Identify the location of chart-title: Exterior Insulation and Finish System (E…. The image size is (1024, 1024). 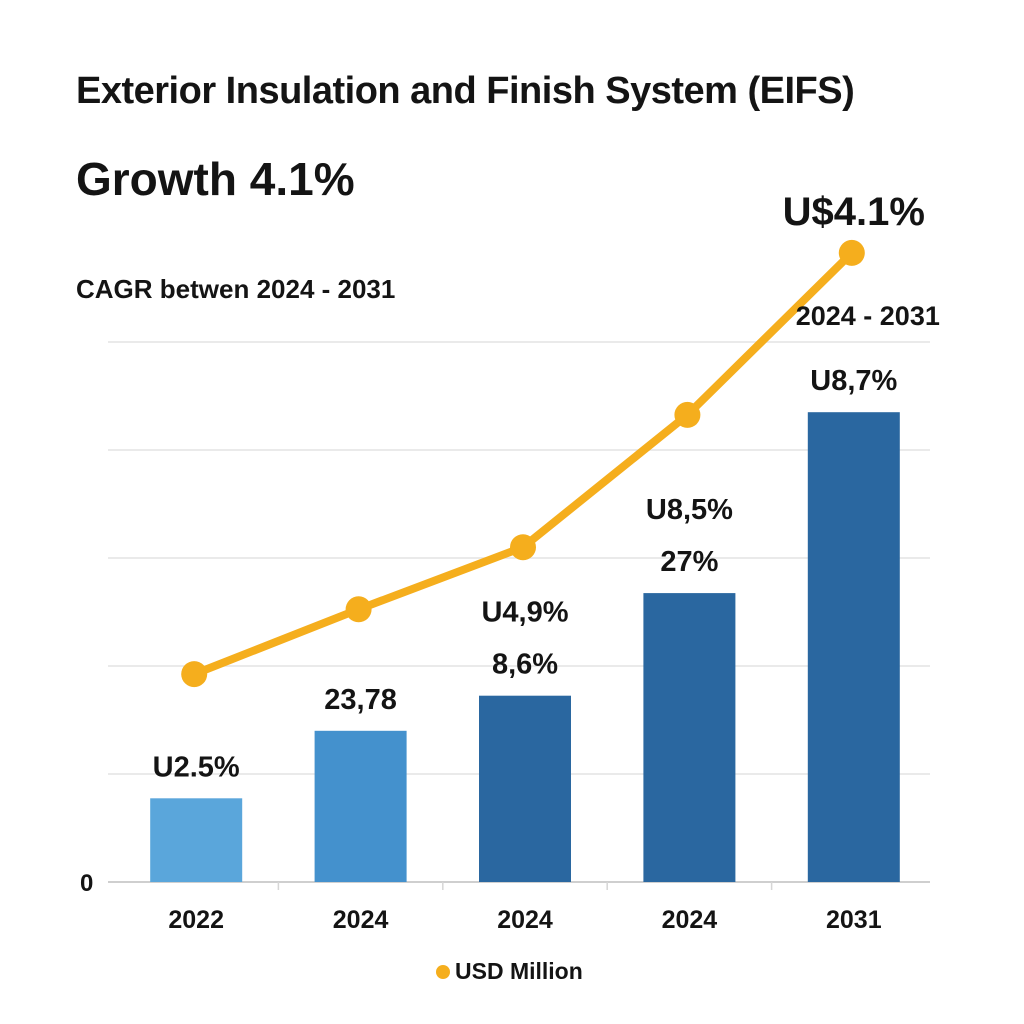
(465, 91).